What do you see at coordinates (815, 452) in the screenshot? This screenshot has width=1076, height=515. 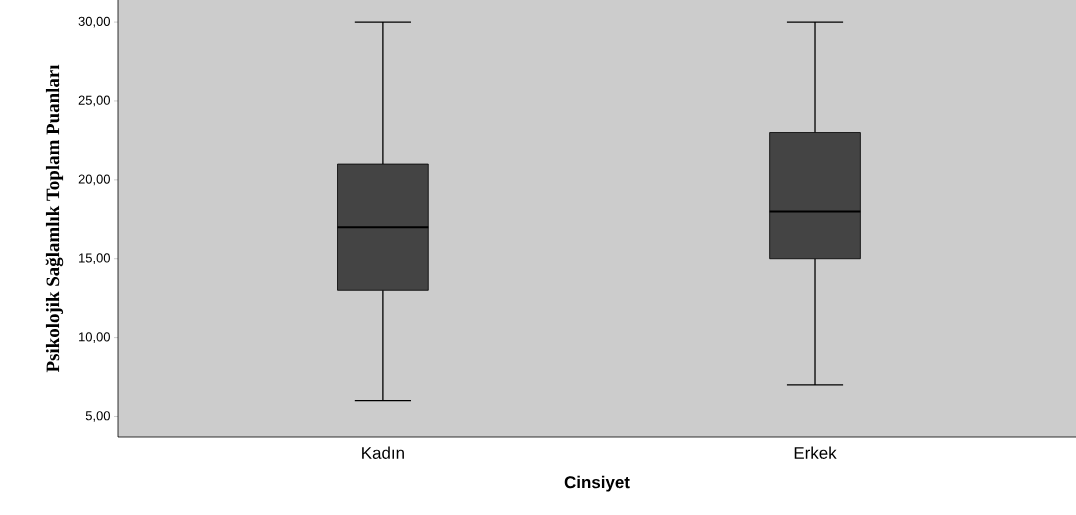 I see `x-tick-label: Erkek` at bounding box center [815, 452].